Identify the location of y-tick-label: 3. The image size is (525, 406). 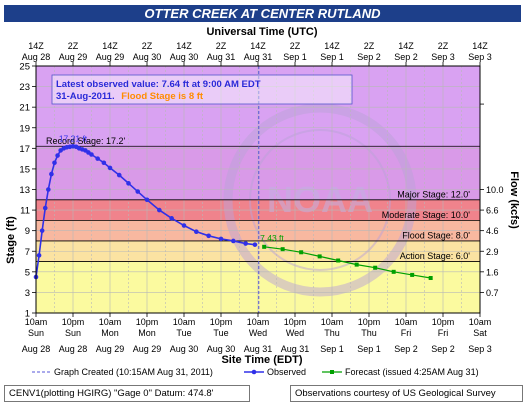
(27, 293).